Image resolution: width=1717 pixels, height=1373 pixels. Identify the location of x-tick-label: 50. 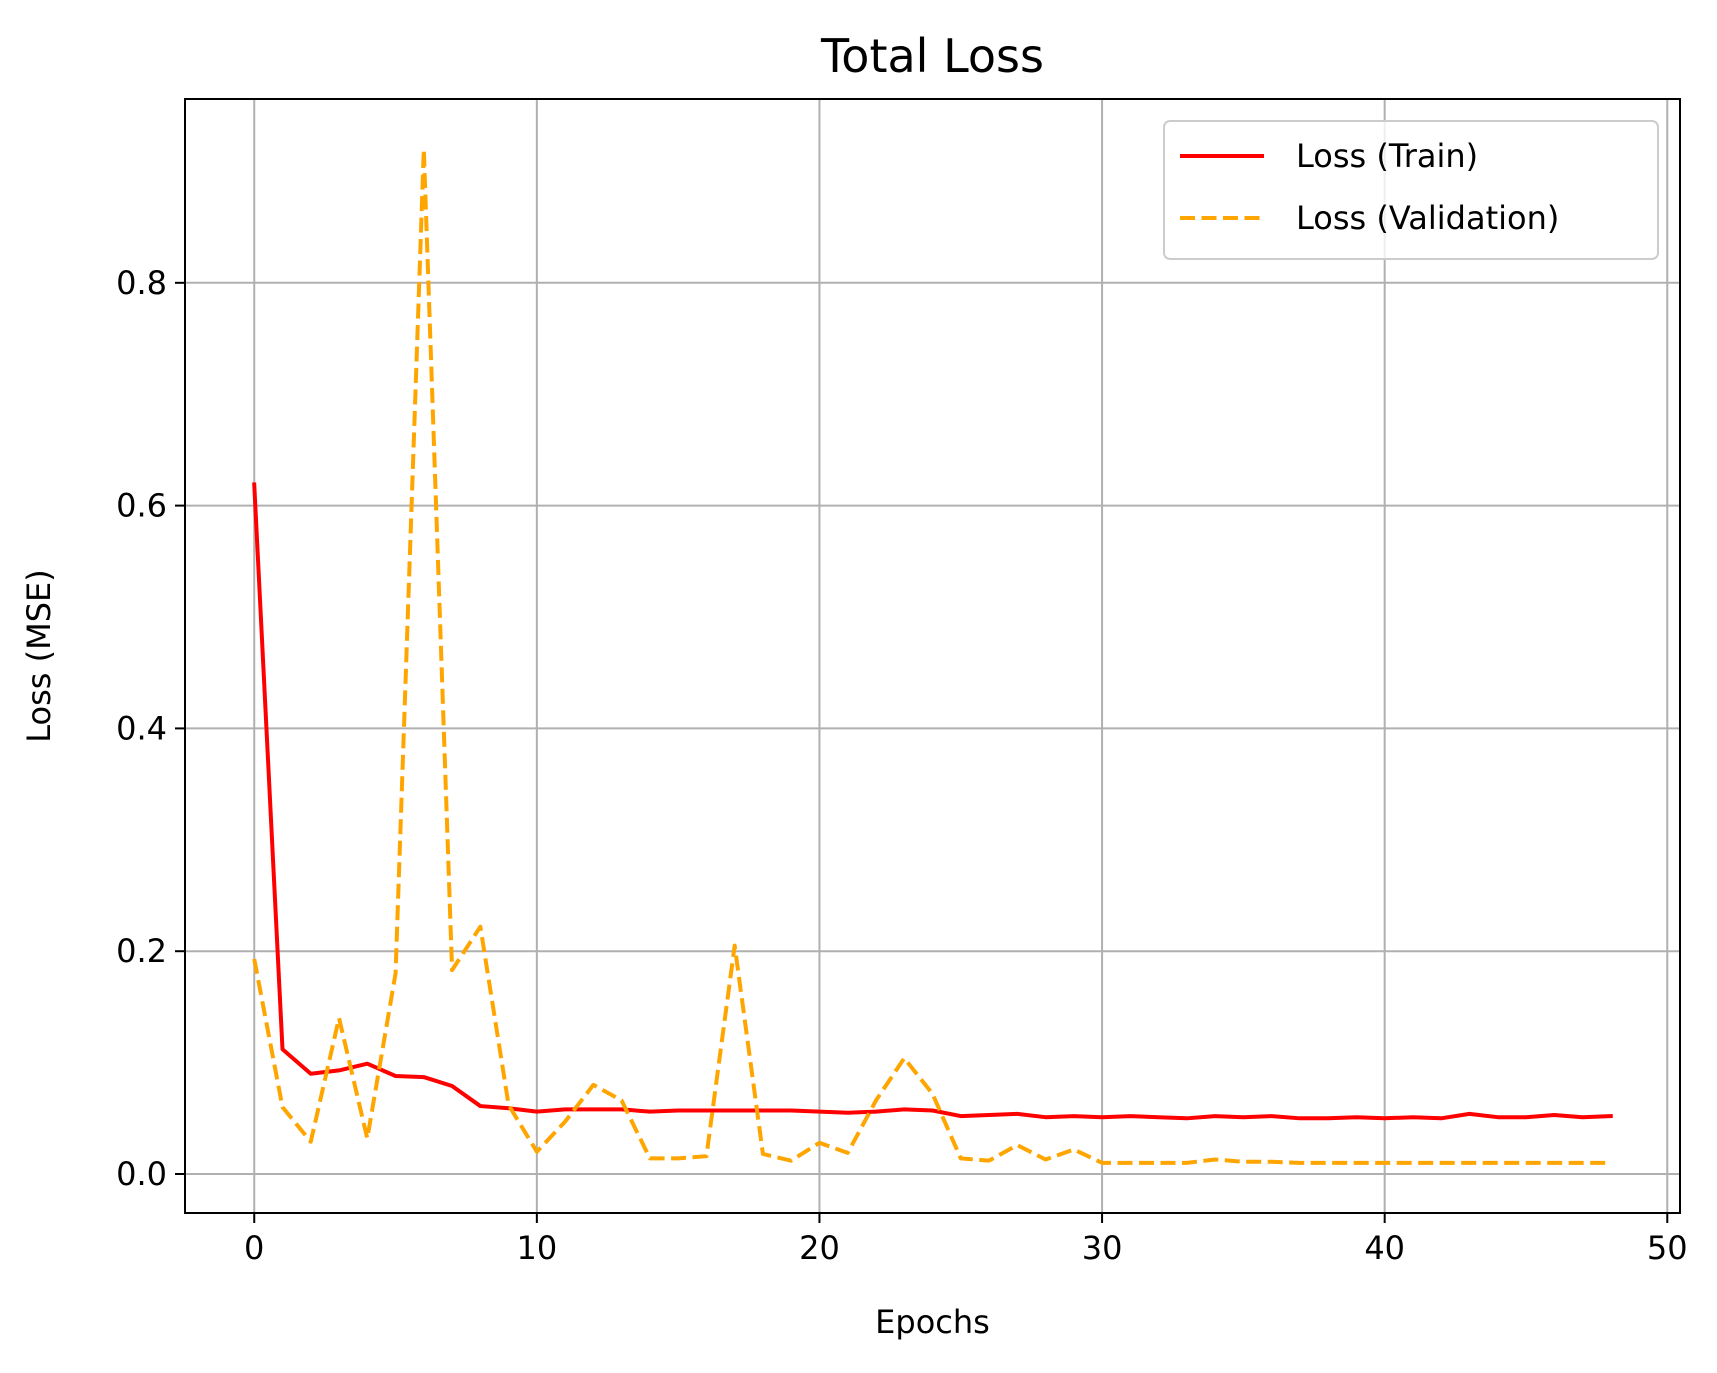
(1667, 1248).